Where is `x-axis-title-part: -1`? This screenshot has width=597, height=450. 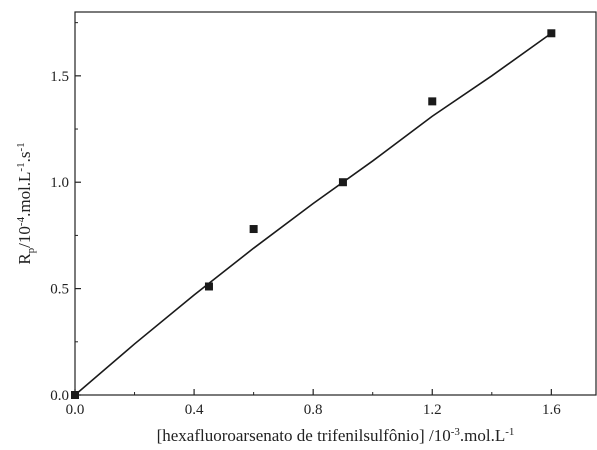 x-axis-title-part: -1 is located at coordinates (509, 432).